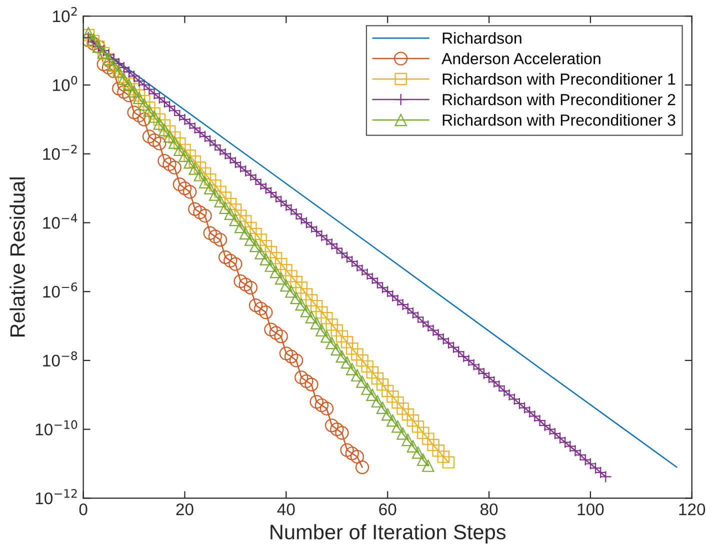 This screenshot has height=556, width=706. I want to click on y-tick-label: 10$^{−8}$, so click(60, 359).